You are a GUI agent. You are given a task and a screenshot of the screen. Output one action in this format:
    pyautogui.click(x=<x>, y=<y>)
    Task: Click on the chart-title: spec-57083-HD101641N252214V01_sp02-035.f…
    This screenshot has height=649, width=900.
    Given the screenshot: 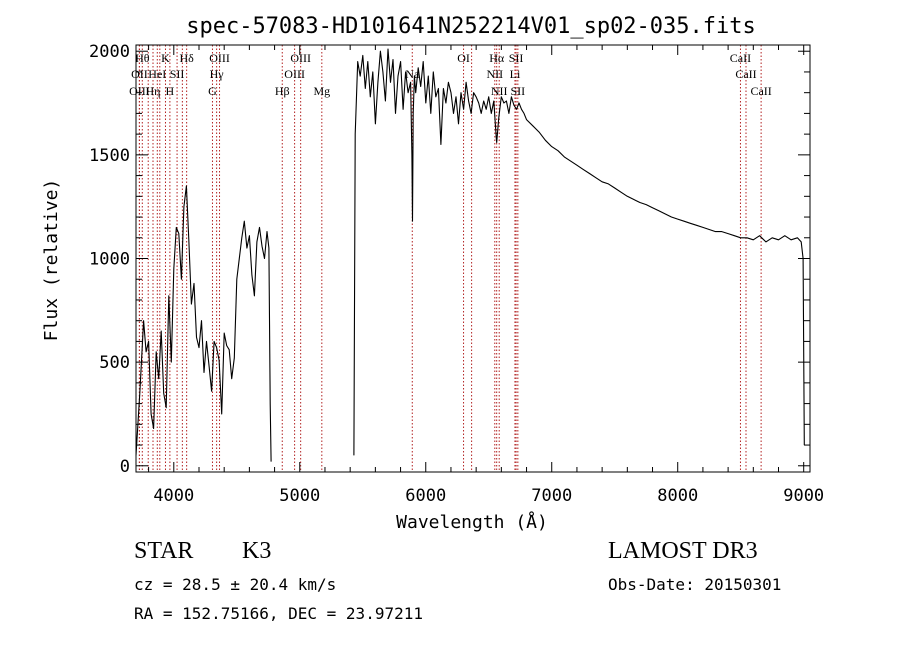 What is the action you would take?
    pyautogui.click(x=471, y=26)
    